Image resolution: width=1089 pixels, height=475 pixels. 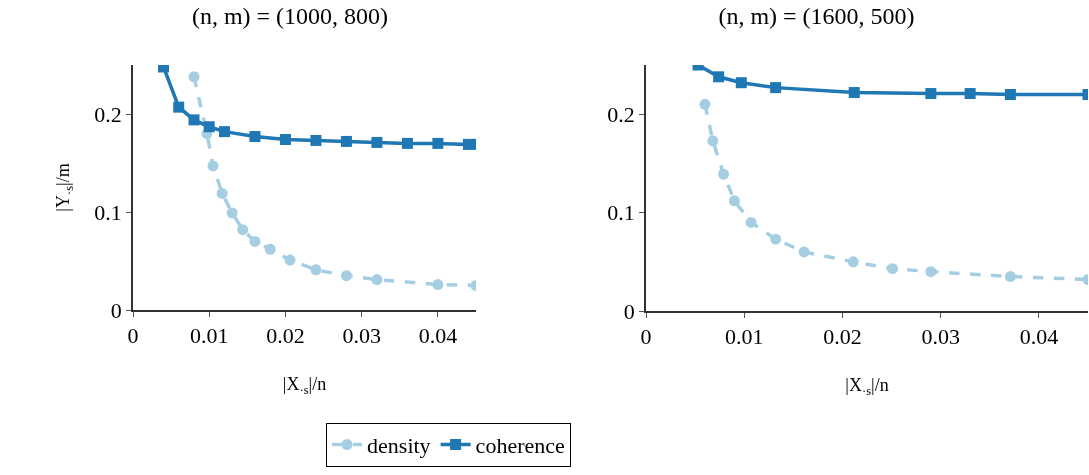 I want to click on chart-title: (n, m) = (1000, 800), so click(x=290, y=15).